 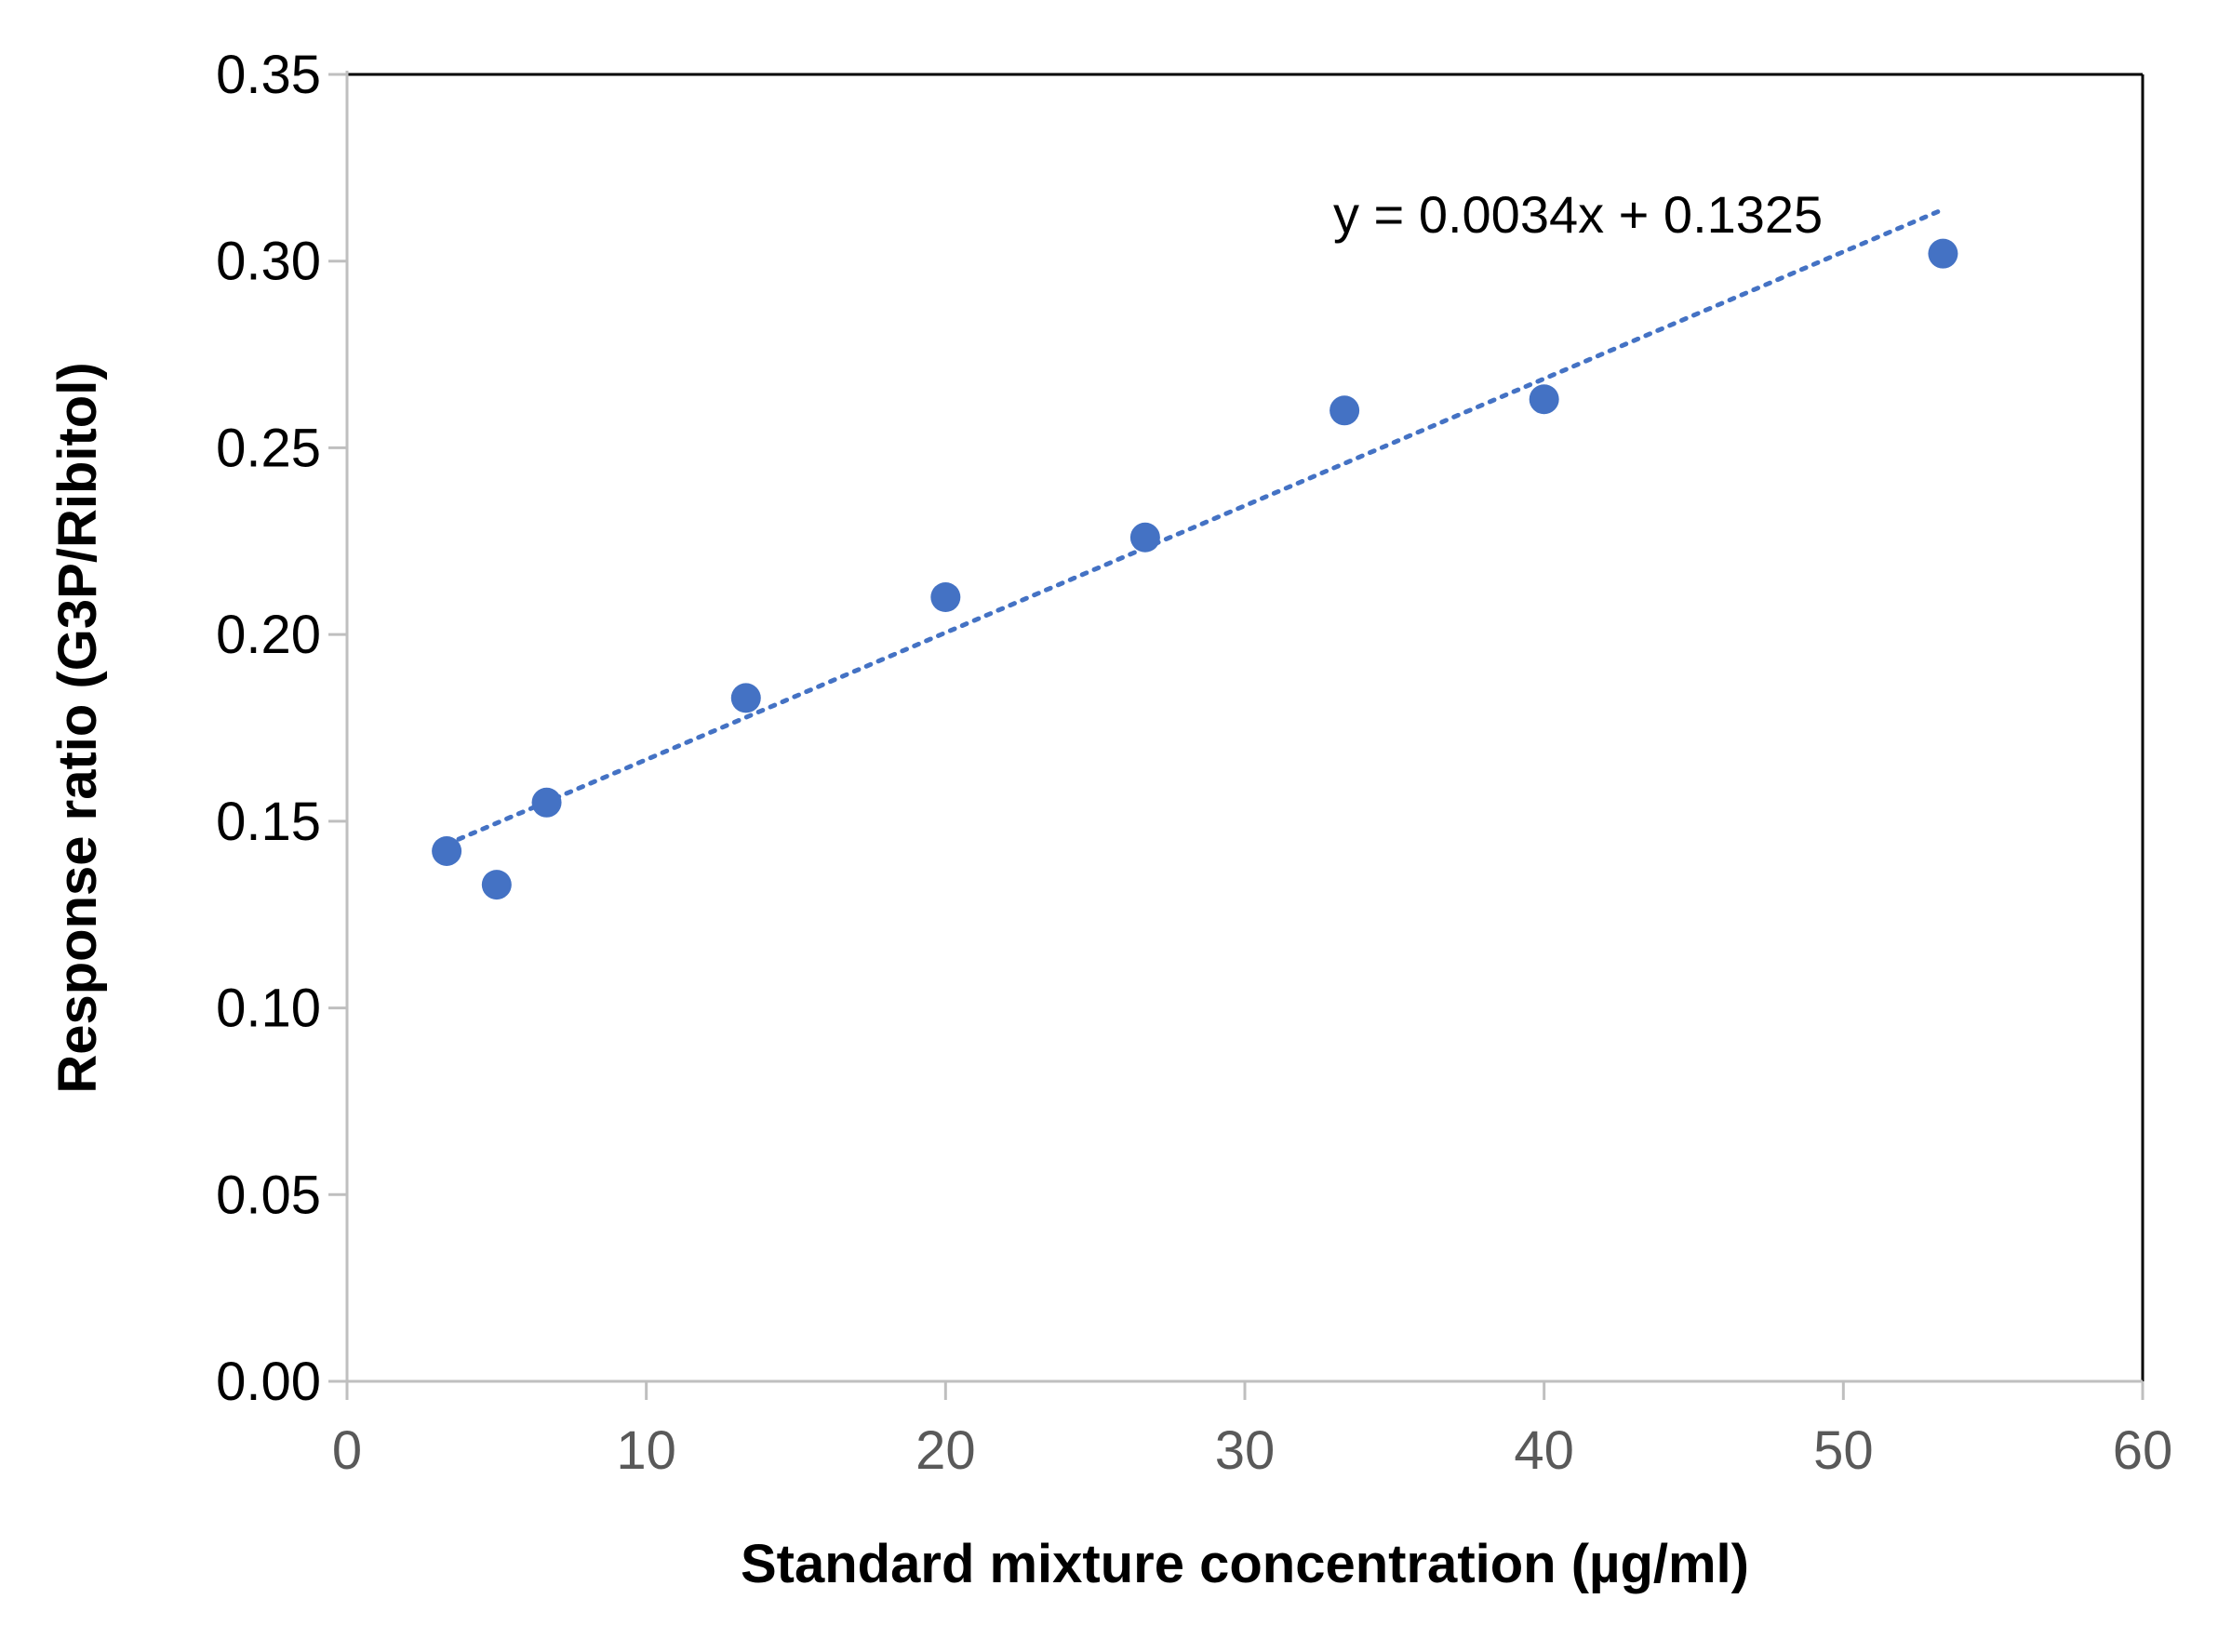 What do you see at coordinates (77, 727) in the screenshot?
I see `y-axis-title: Response ratio (G3P/Ribitol)` at bounding box center [77, 727].